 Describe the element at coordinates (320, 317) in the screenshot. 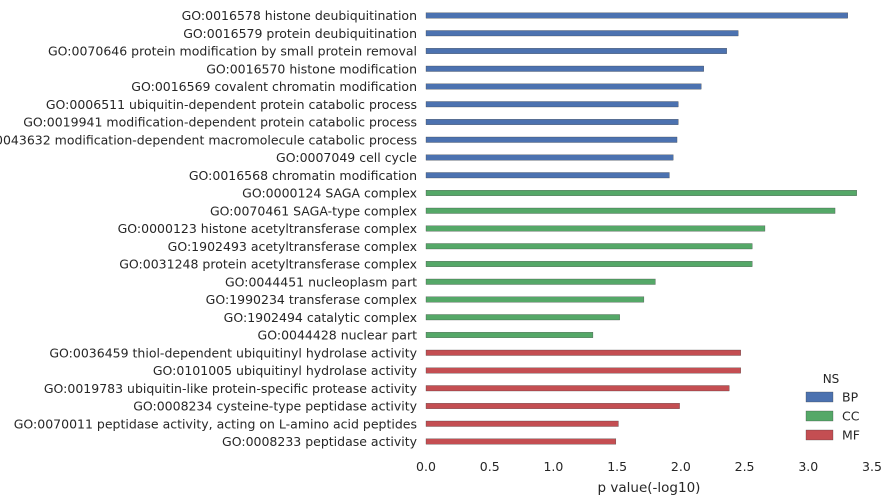

I see `category-label: GO:1902494 catalytic complex` at that location.